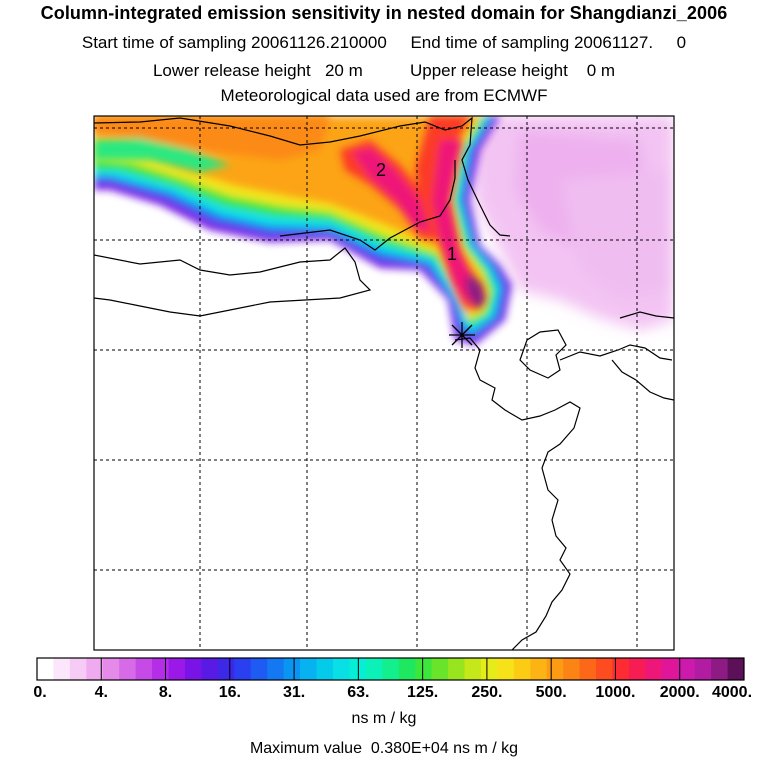 This screenshot has width=768, height=768. What do you see at coordinates (384, 748) in the screenshot?
I see `max-value-text: Maximum value 0.380E+04 ns m / kg` at bounding box center [384, 748].